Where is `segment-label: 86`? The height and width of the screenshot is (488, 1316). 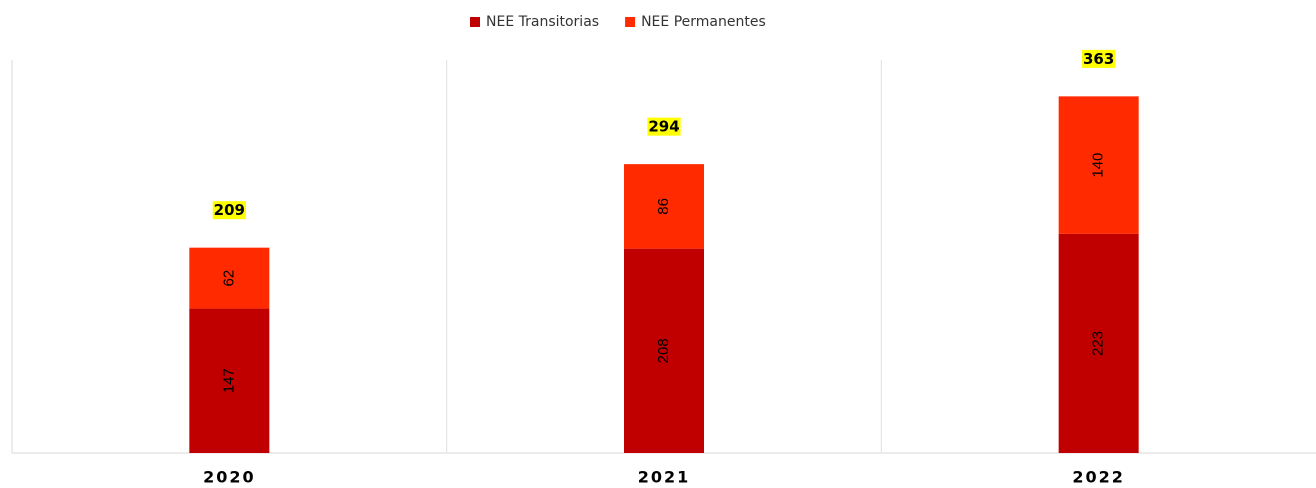
segment-label: 86 is located at coordinates (663, 206).